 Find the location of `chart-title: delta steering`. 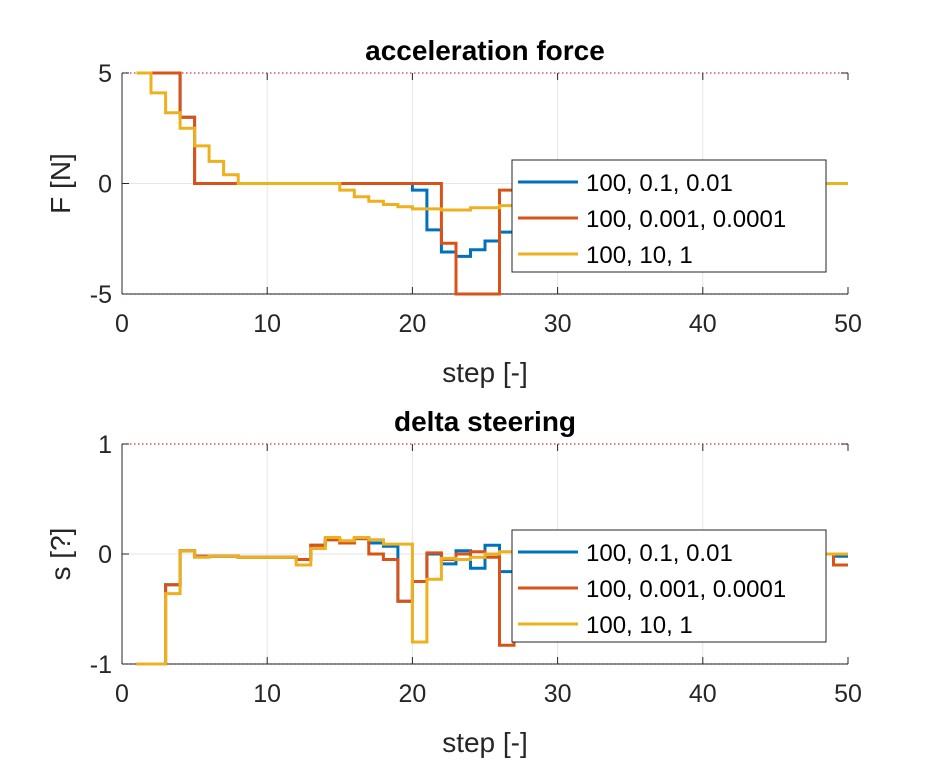

chart-title: delta steering is located at coordinates (485, 421).